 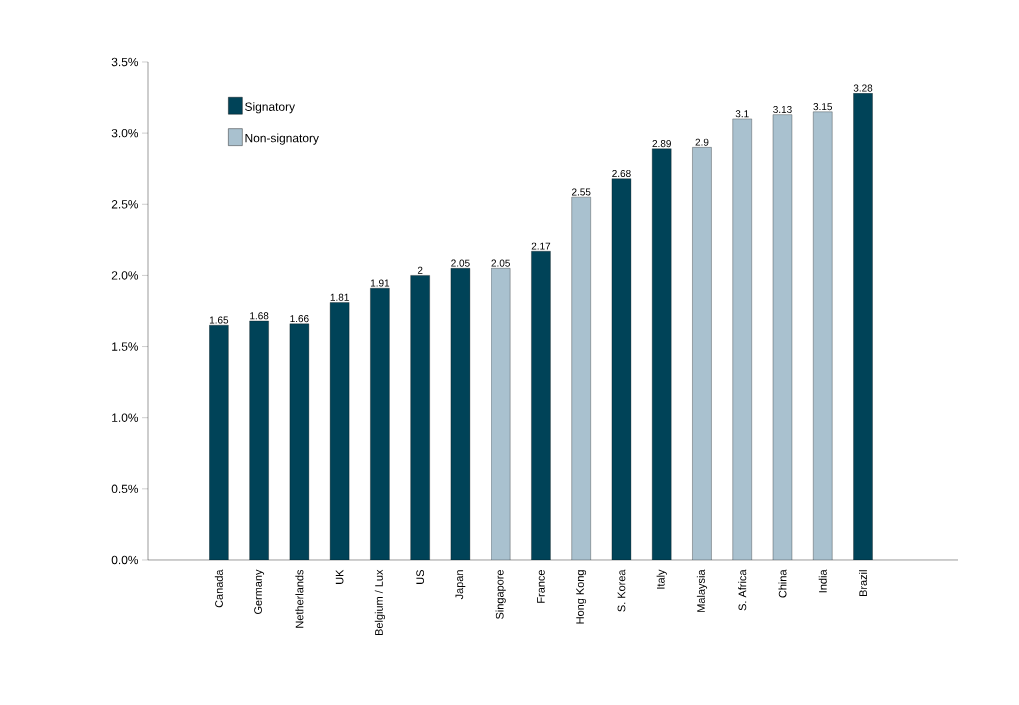 What do you see at coordinates (125, 62) in the screenshot?
I see `y-tick-label: 3.5%` at bounding box center [125, 62].